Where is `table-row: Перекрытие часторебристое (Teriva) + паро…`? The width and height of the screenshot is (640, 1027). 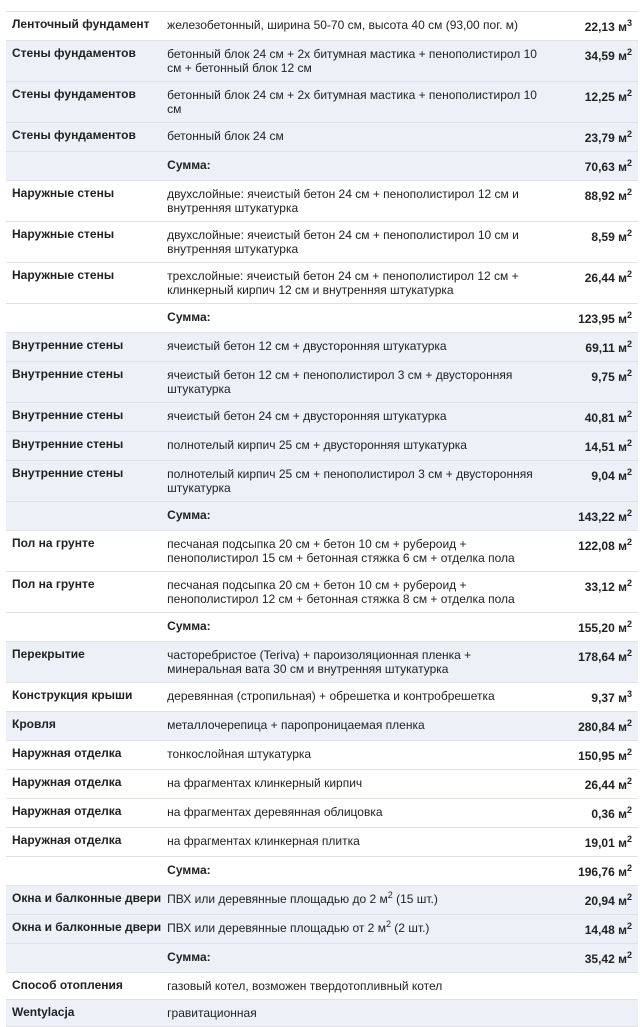
table-row: Перекрытие часторебристое (Teriva) + паро… is located at coordinates (322, 662).